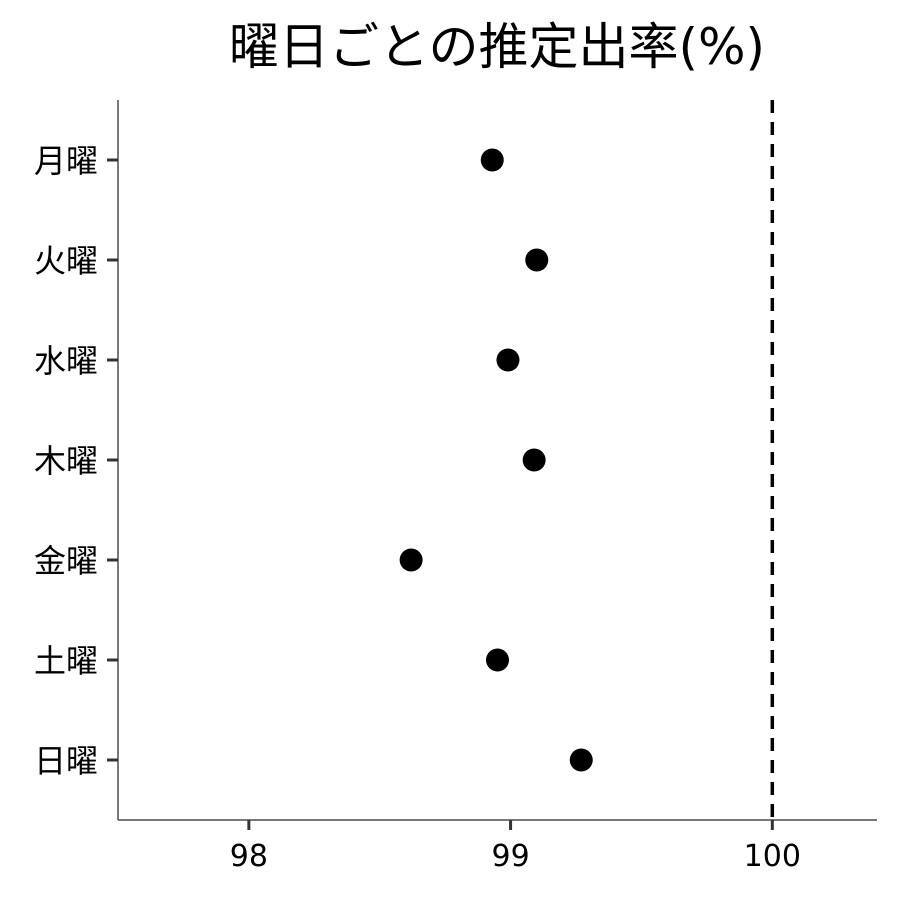 The image size is (900, 900). I want to click on data-points, so click(496, 460).